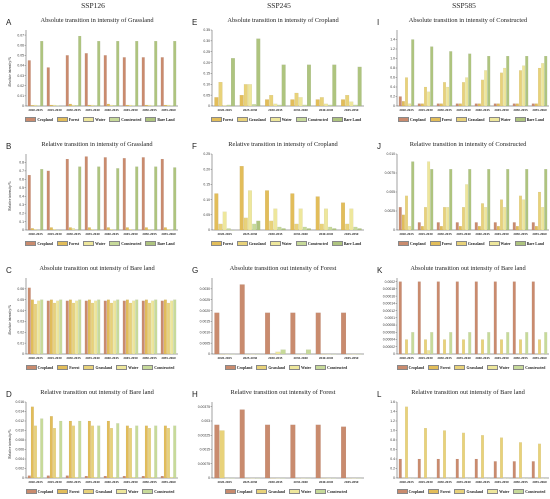 This screenshot has width=550, height=499. I want to click on y-tick-label: 0.4, so click(21, 196).